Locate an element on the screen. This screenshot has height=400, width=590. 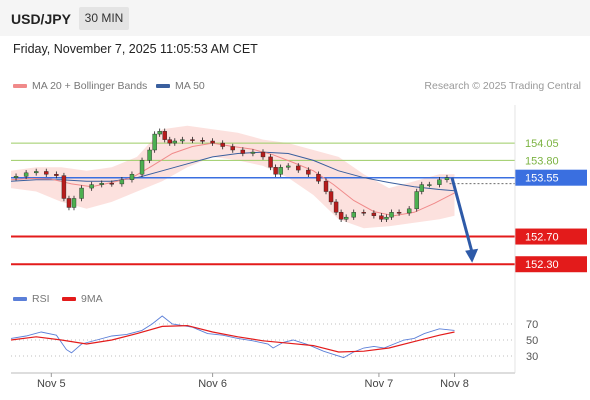
rsi-series-9ma is located at coordinates (232, 338).